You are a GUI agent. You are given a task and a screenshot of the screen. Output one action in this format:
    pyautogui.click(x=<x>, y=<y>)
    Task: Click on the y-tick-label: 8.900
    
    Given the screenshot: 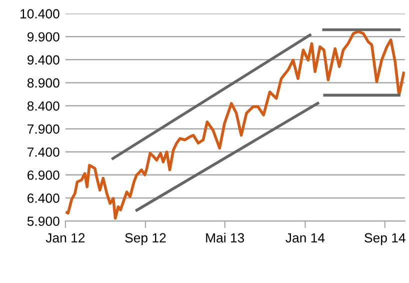 What is the action you would take?
    pyautogui.click(x=43, y=83)
    